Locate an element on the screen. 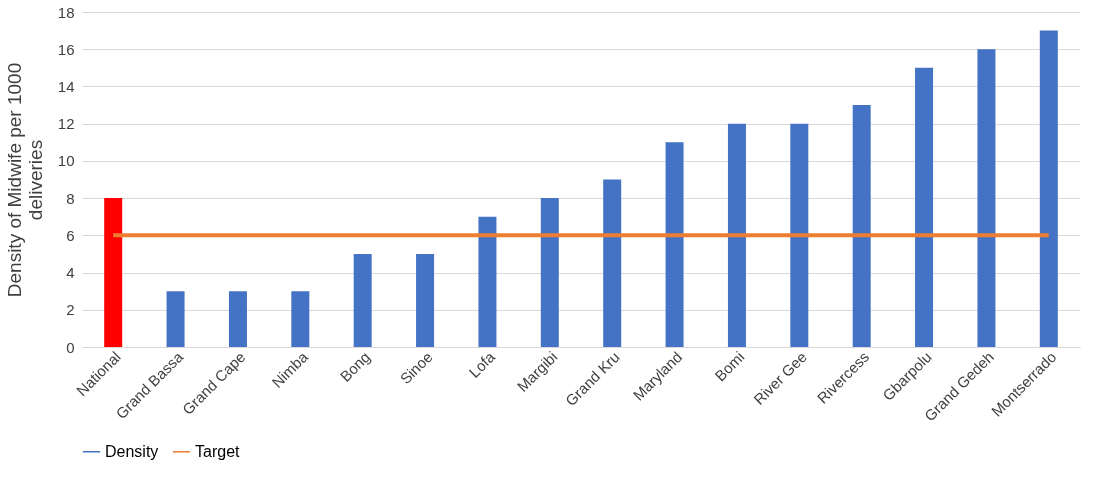 Image resolution: width=1101 pixels, height=477 pixels. y-tick-label: 6 is located at coordinates (70, 235).